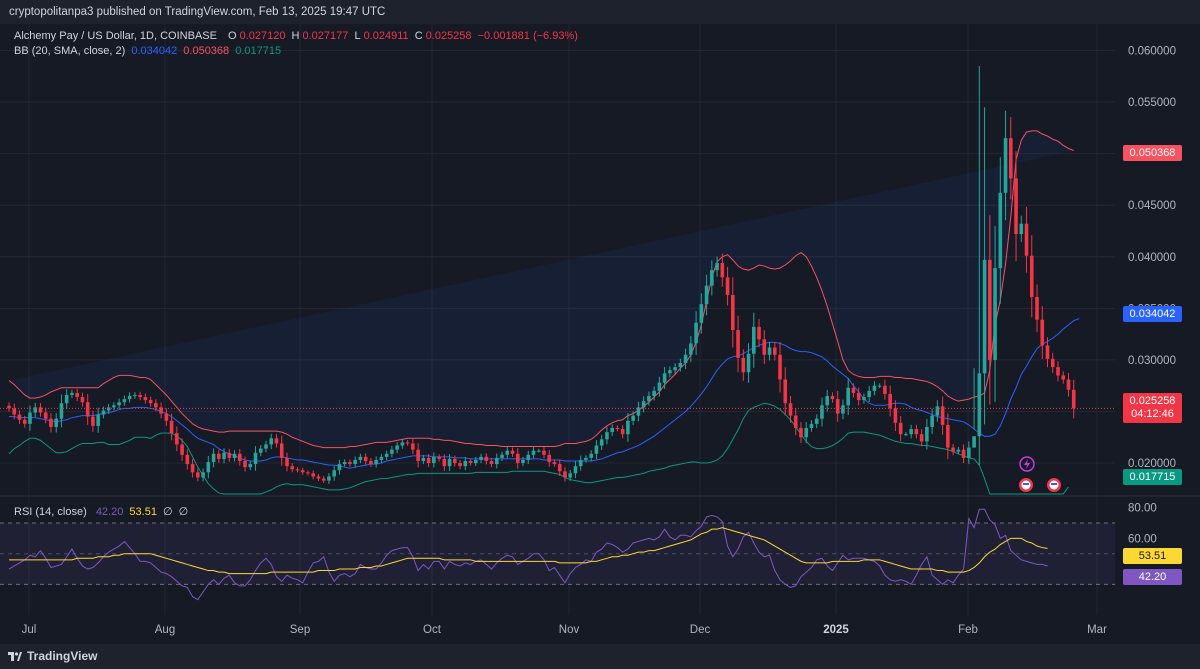  I want to click on close-label: C, so click(418, 36).